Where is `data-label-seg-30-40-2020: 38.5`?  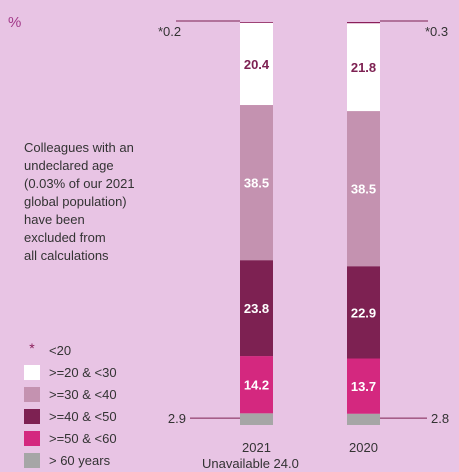
data-label-seg-30-40-2020: 38.5 is located at coordinates (363, 189).